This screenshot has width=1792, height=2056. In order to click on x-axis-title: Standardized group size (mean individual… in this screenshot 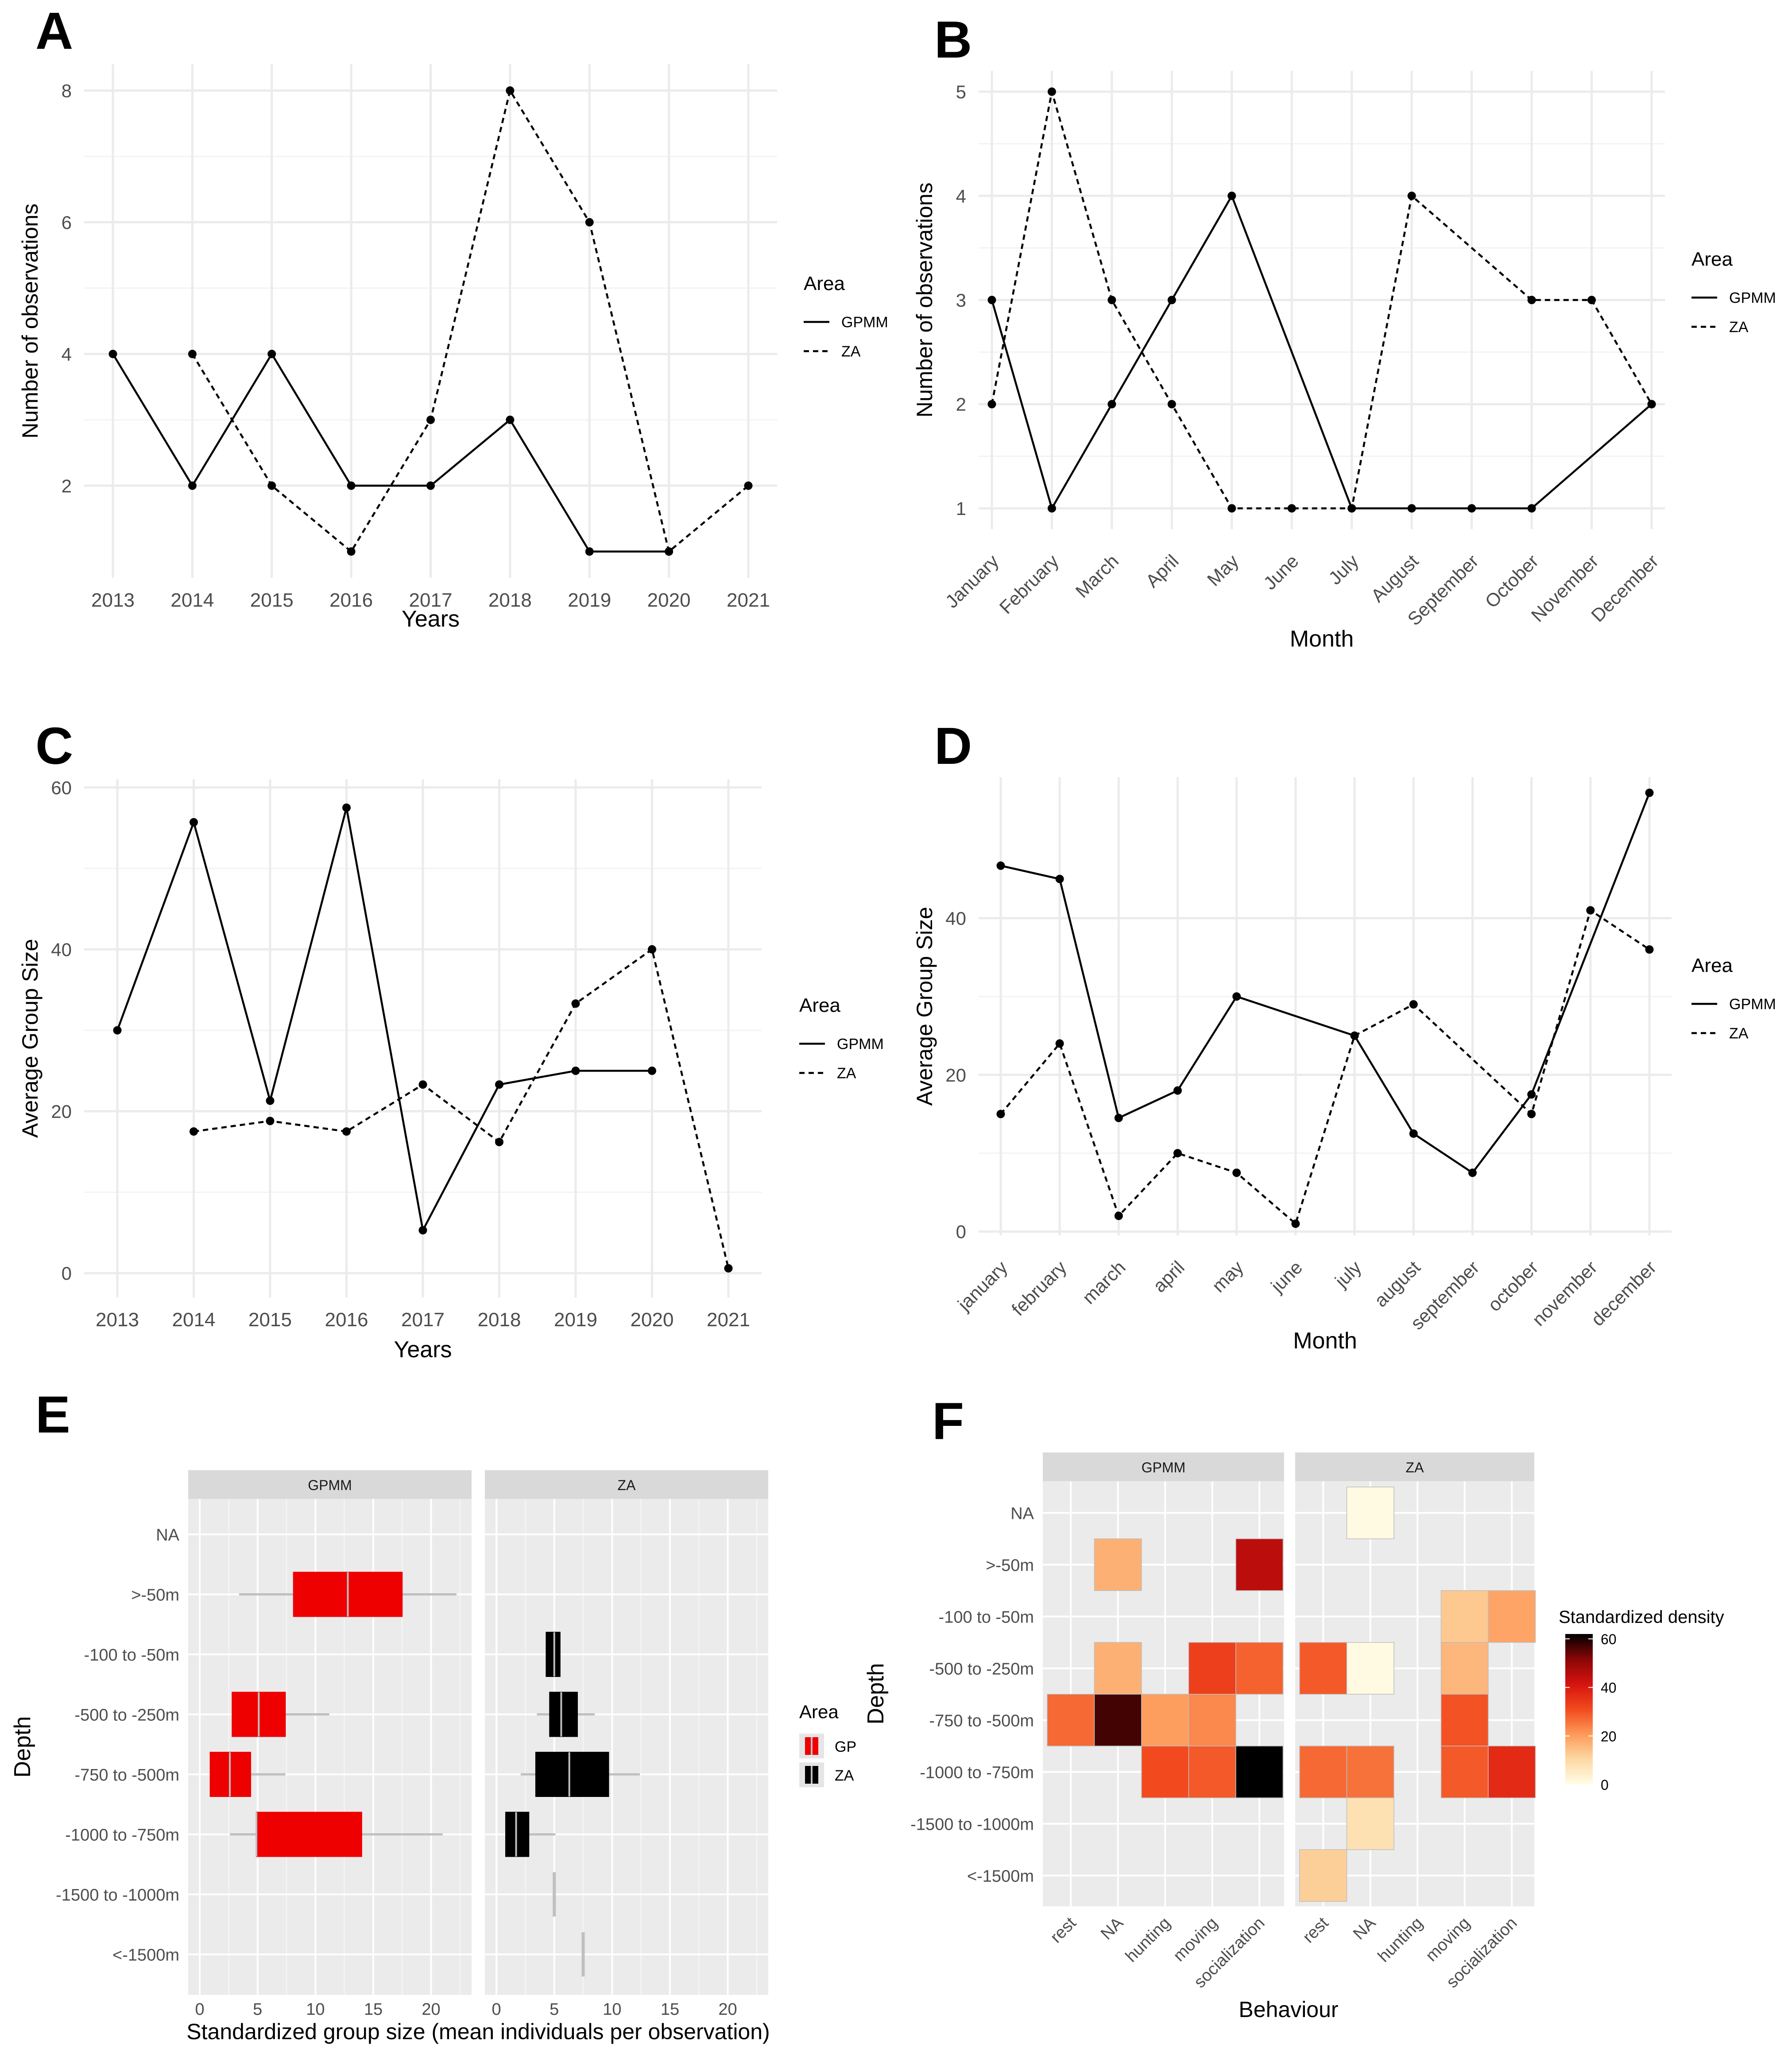, I will do `click(478, 2031)`.